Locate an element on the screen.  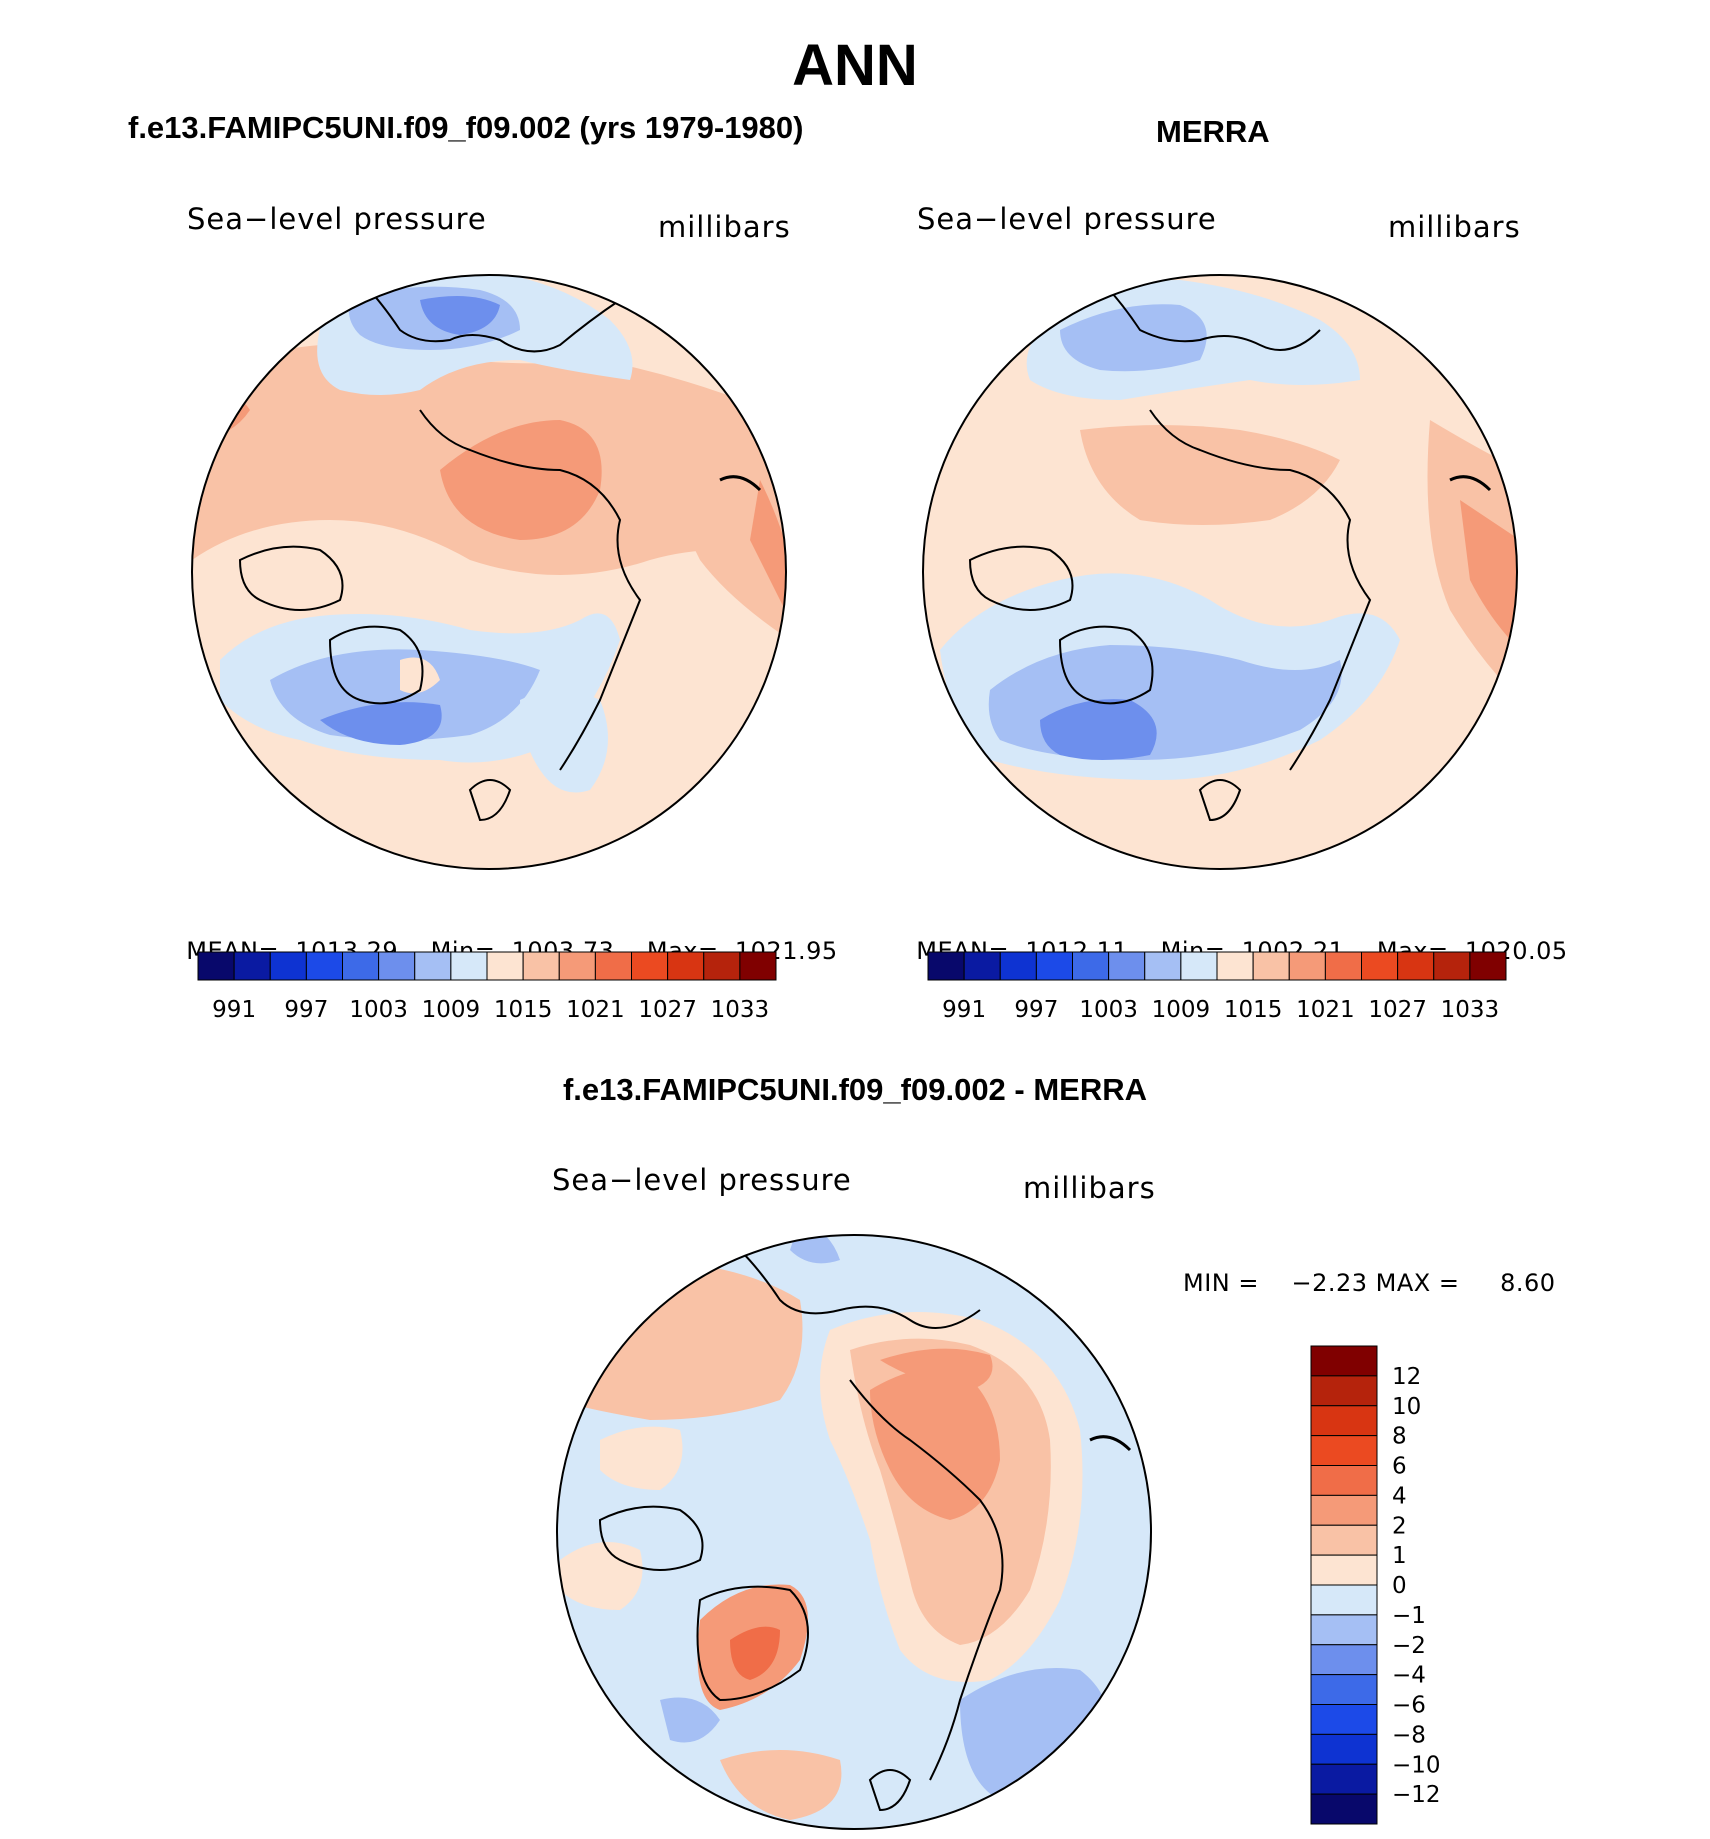
colorbar-tick-label: −8 is located at coordinates (1409, 1735).